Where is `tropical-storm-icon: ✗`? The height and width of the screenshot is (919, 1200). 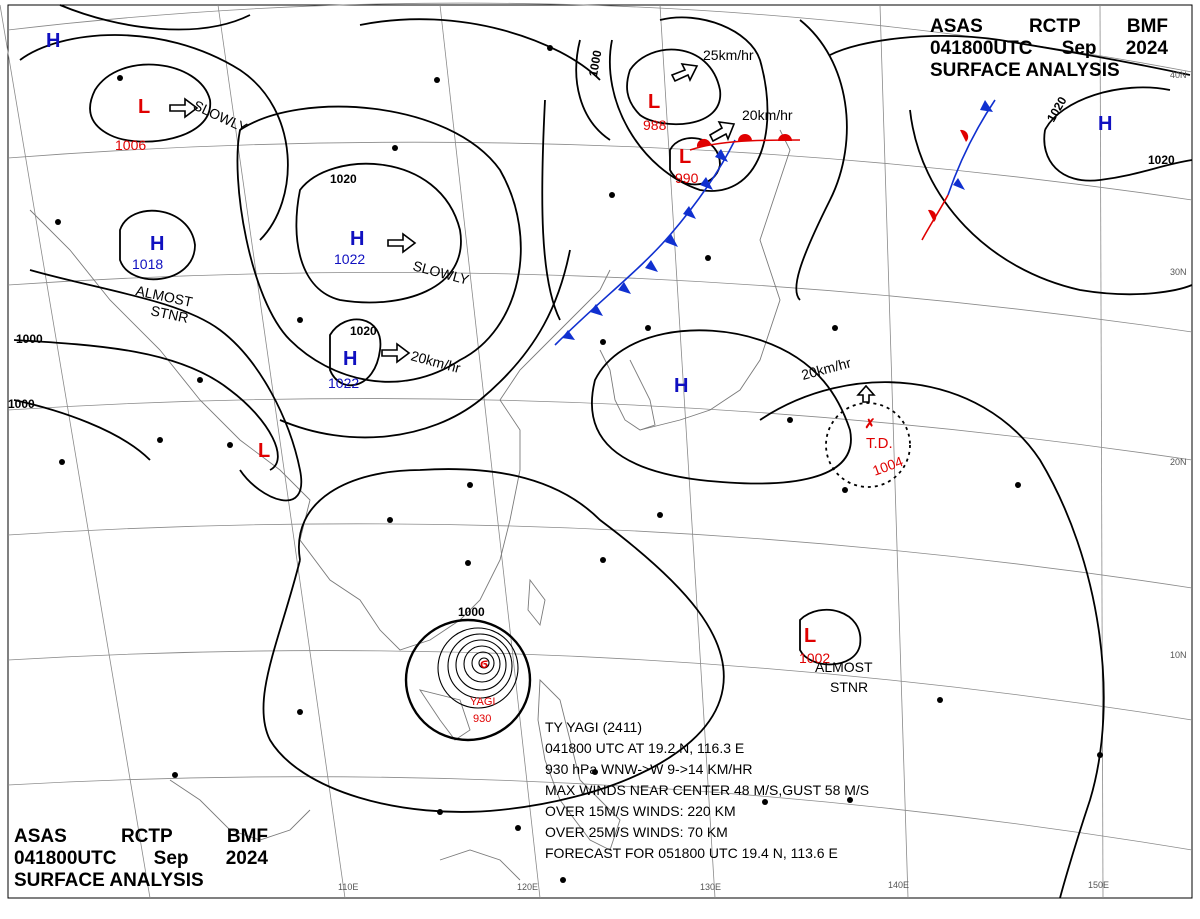
tropical-storm-icon: ✗ is located at coordinates (870, 423).